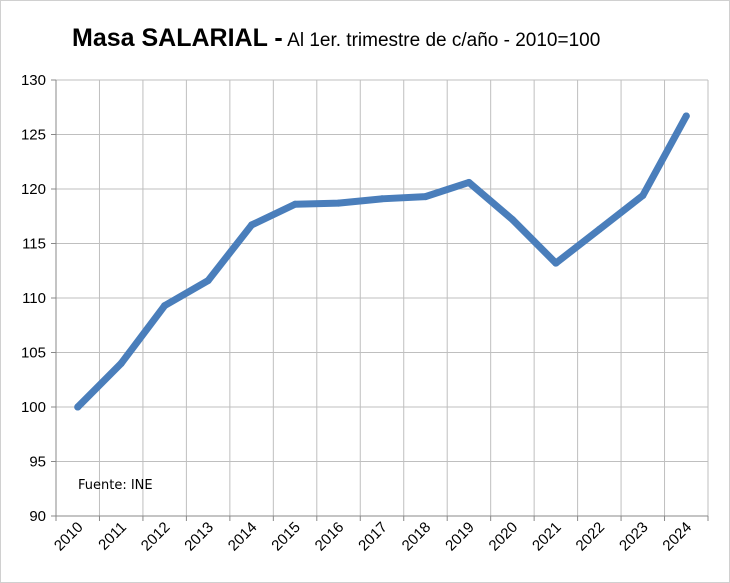  Describe the element at coordinates (417, 537) in the screenshot. I see `x-tick-label: 2018` at that location.